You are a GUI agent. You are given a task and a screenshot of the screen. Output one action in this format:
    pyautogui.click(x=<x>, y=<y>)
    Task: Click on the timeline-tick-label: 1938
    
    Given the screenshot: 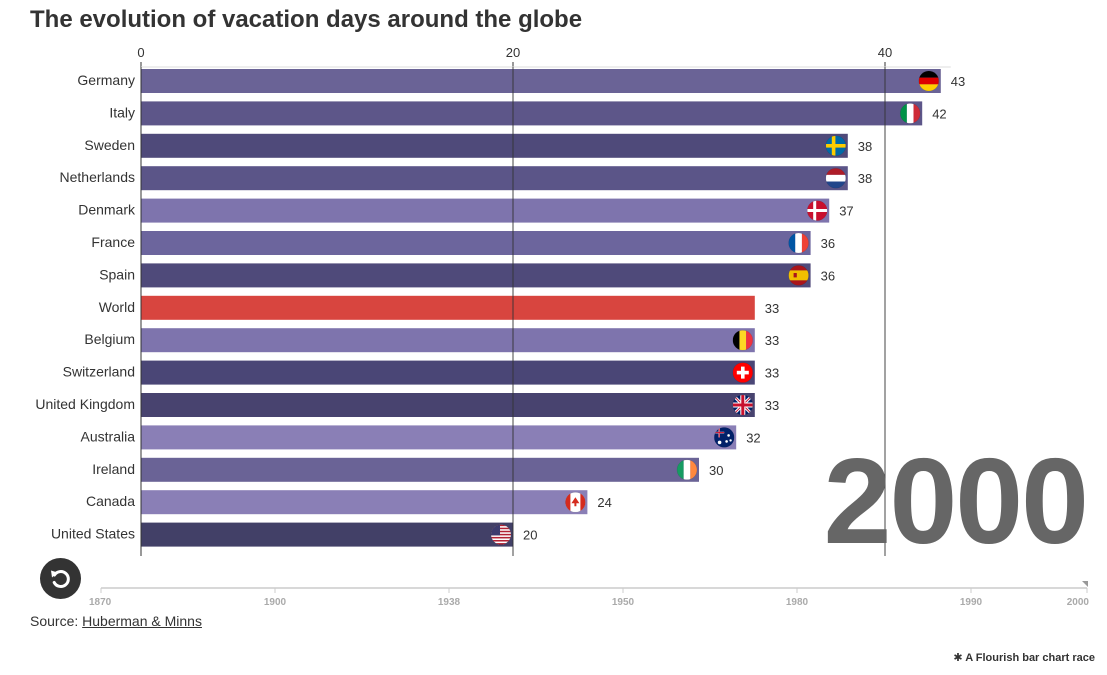 What is the action you would take?
    pyautogui.click(x=449, y=602)
    